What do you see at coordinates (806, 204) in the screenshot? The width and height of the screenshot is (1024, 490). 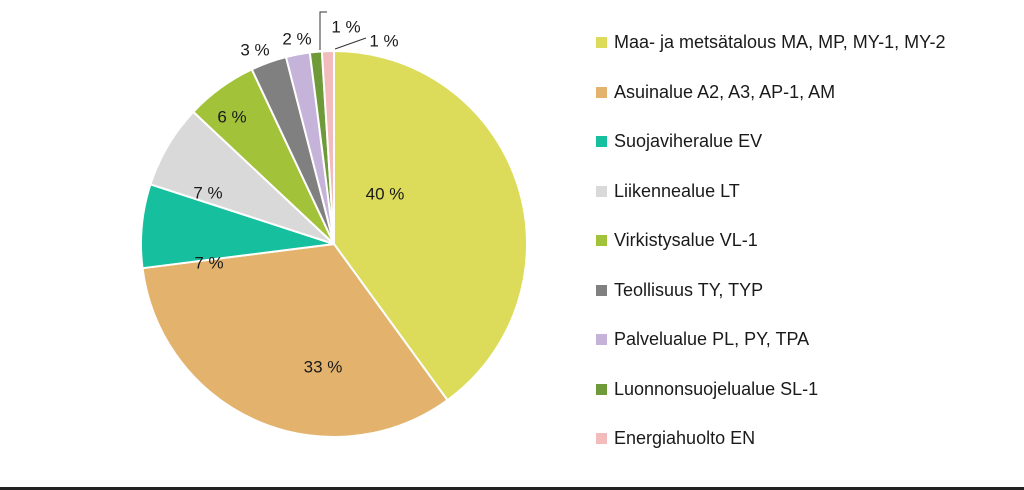 I see `legend-item: Liikennealue LT` at bounding box center [806, 204].